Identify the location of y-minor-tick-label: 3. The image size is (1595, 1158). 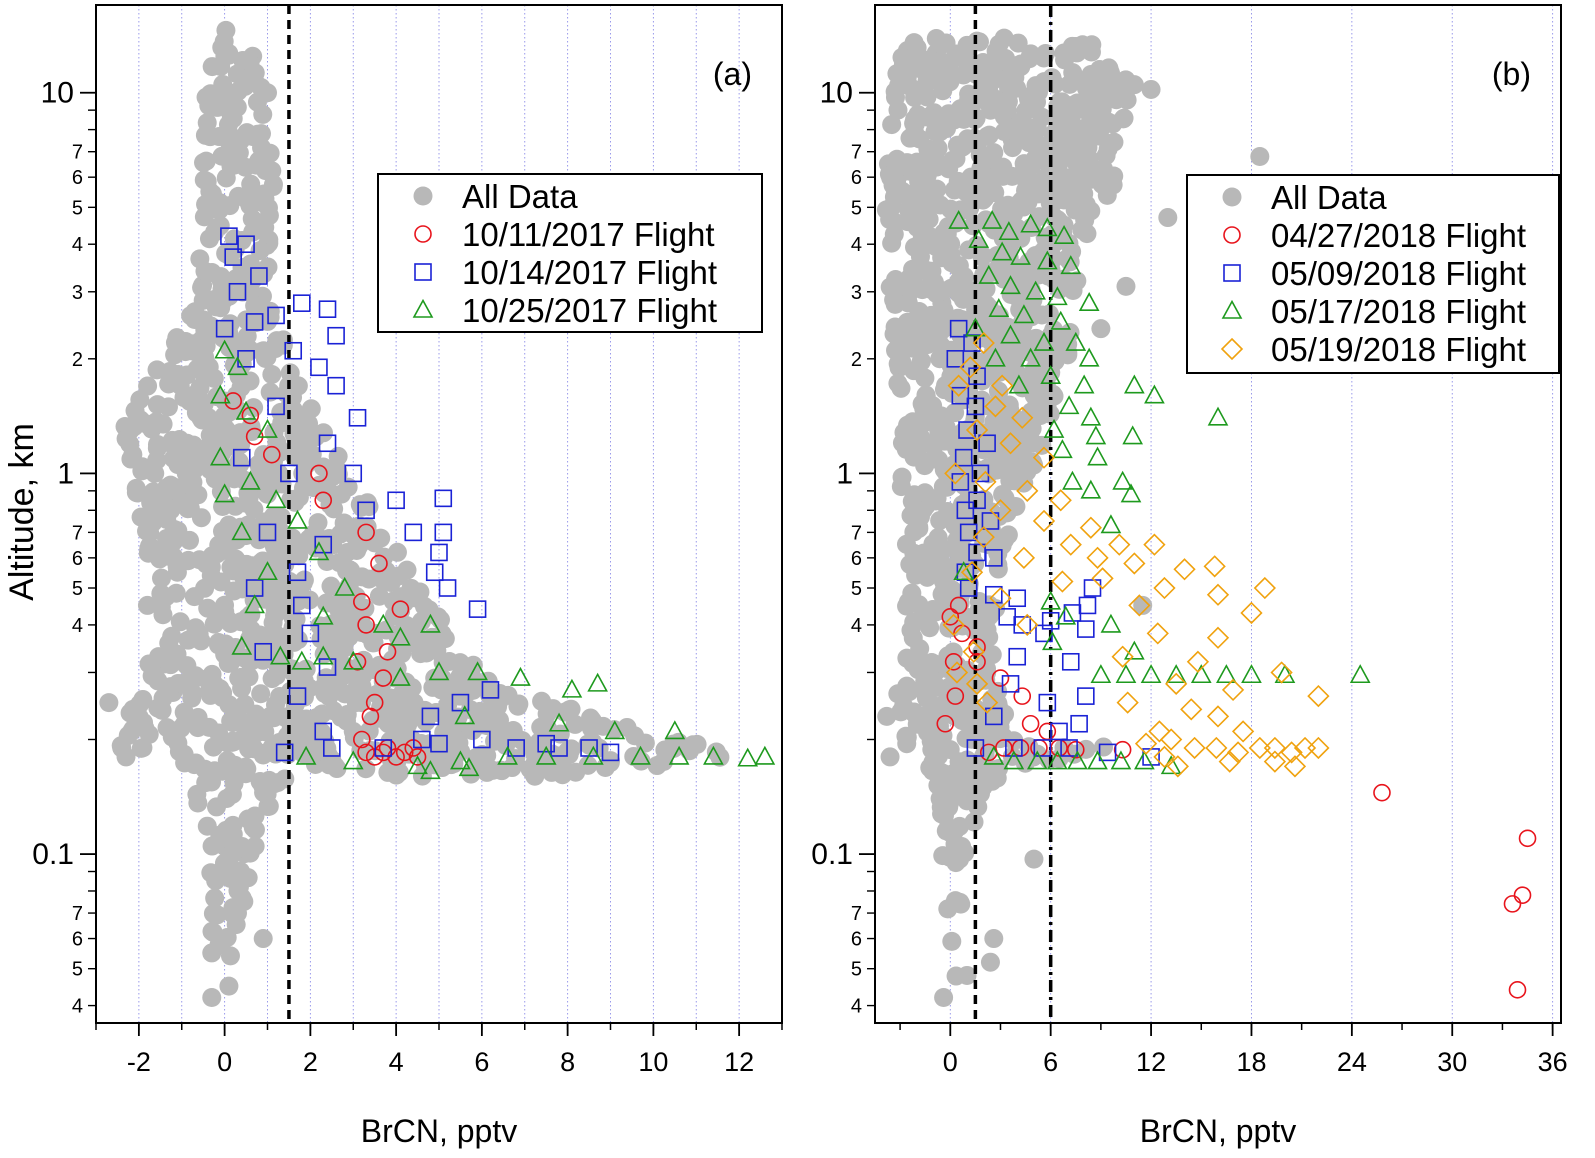
(77, 293).